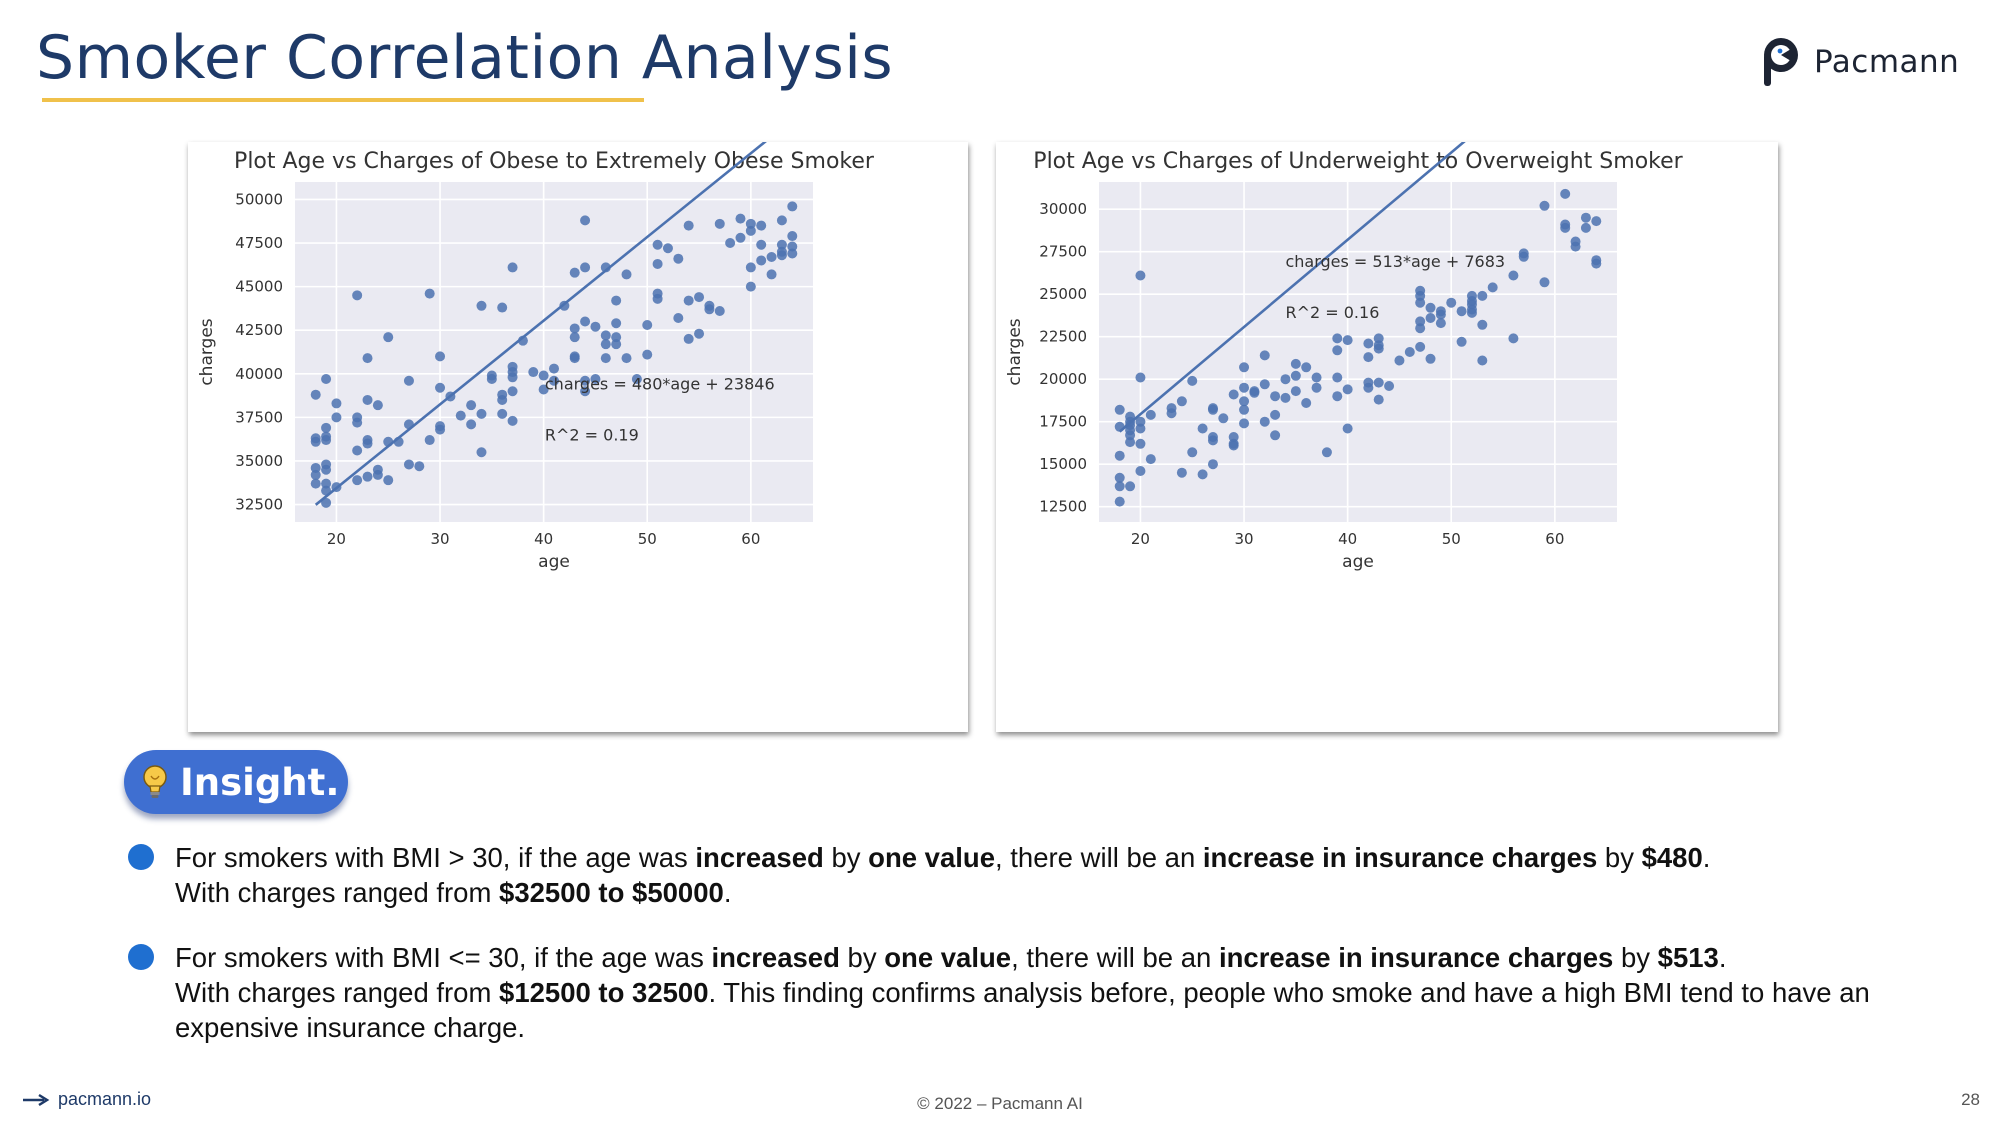 The height and width of the screenshot is (1125, 2000). What do you see at coordinates (1451, 539) in the screenshot?
I see `x-tick-label: 50` at bounding box center [1451, 539].